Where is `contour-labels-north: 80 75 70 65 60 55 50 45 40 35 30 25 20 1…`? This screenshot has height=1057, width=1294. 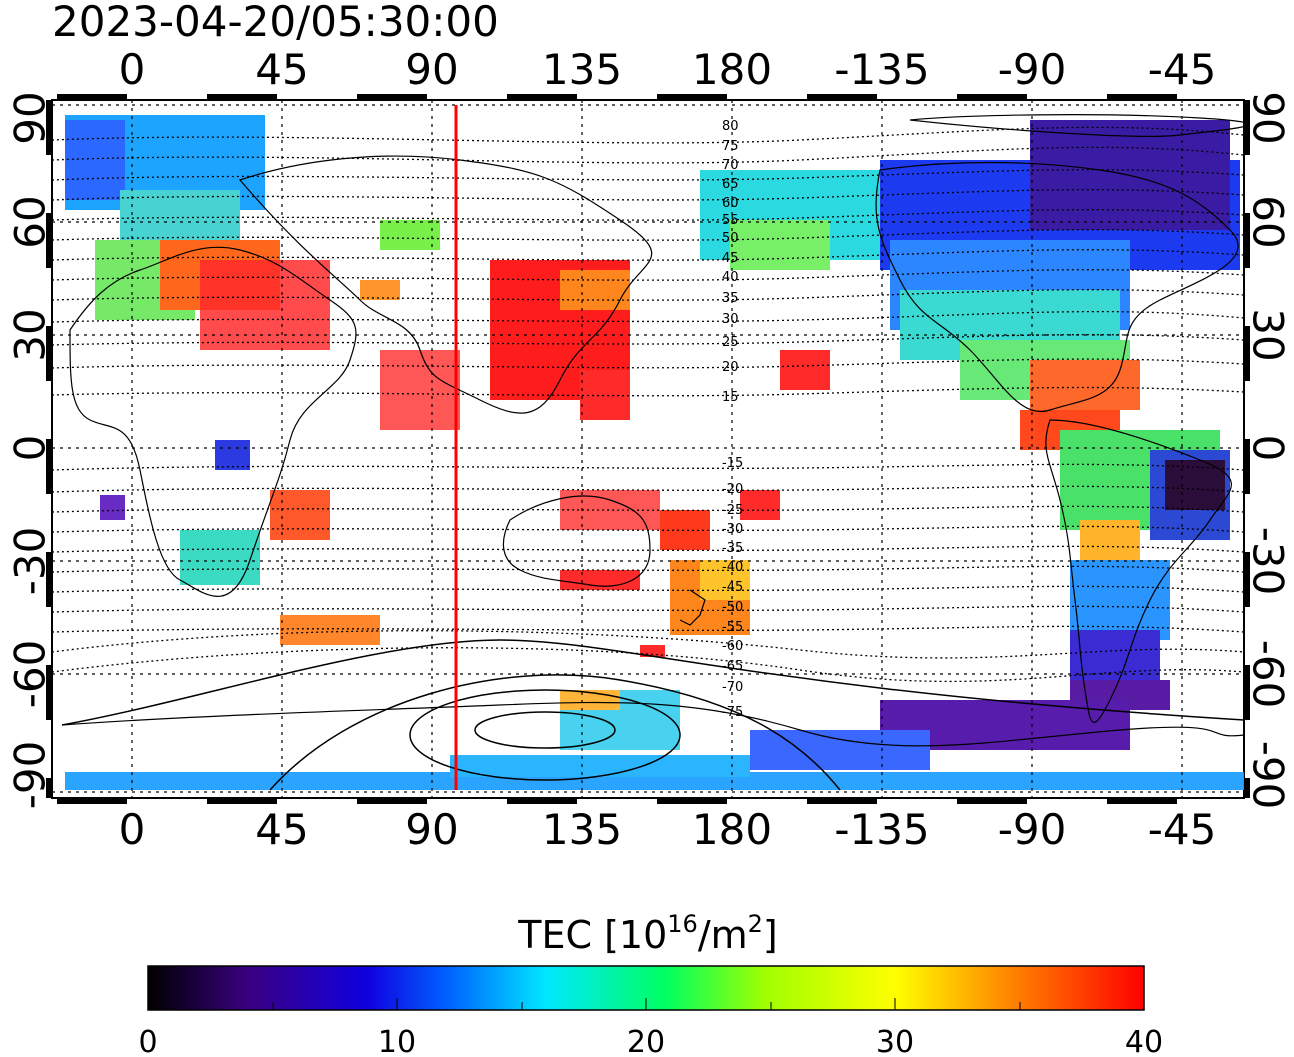 contour-labels-north: 80 75 70 65 60 55 50 45 40 35 30 25 20 1… is located at coordinates (730, 262).